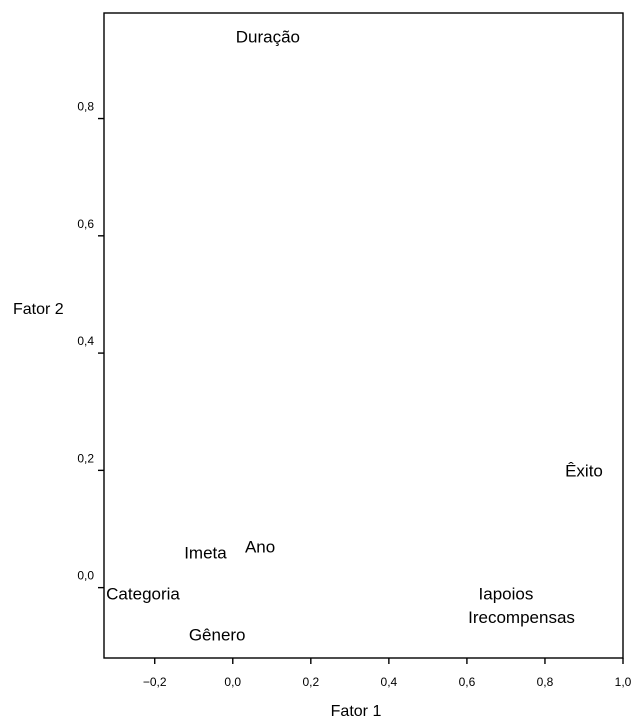  I want to click on x-axis-label: Fator 1, so click(356, 711).